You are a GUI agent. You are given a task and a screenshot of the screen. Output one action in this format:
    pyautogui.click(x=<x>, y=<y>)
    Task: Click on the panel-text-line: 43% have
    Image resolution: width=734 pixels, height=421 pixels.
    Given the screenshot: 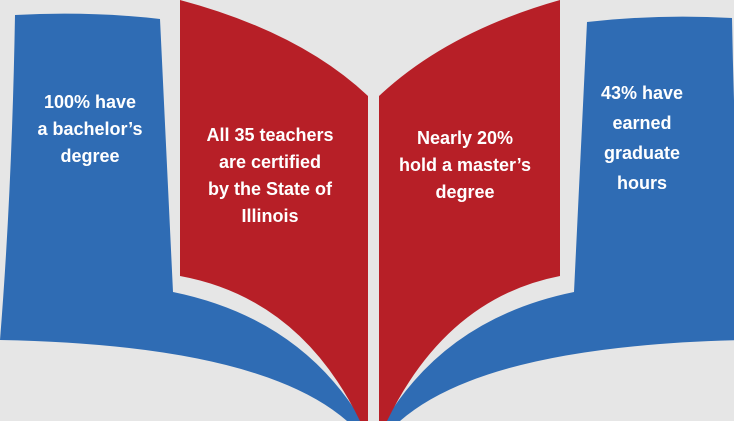 What is the action you would take?
    pyautogui.click(x=642, y=93)
    